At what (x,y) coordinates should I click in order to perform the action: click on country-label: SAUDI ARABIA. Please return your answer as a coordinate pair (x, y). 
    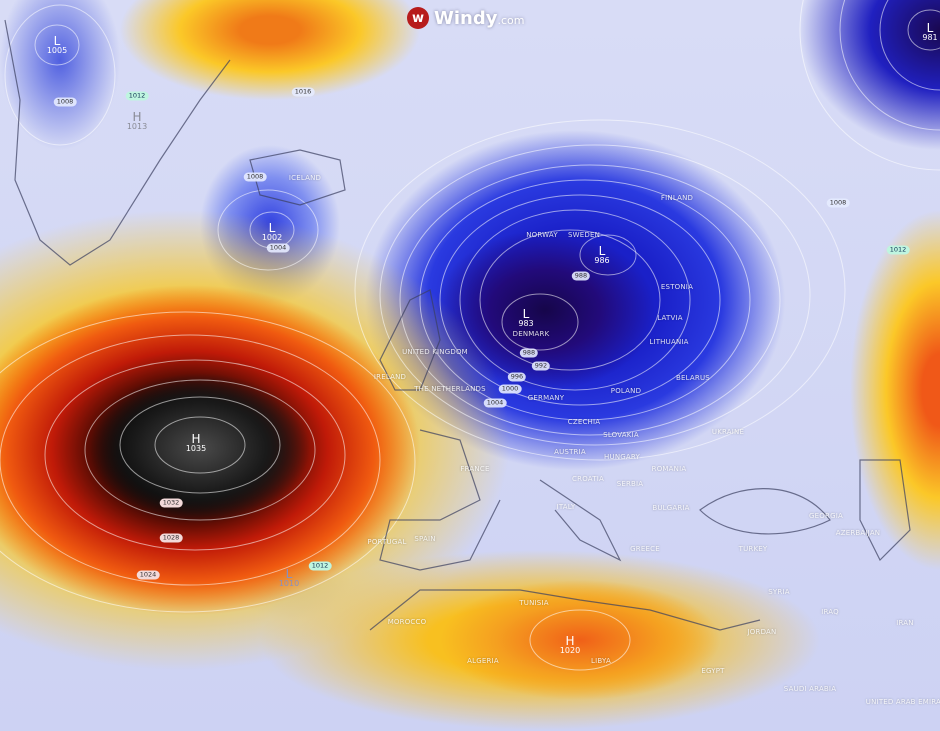
    Looking at the image, I should click on (810, 689).